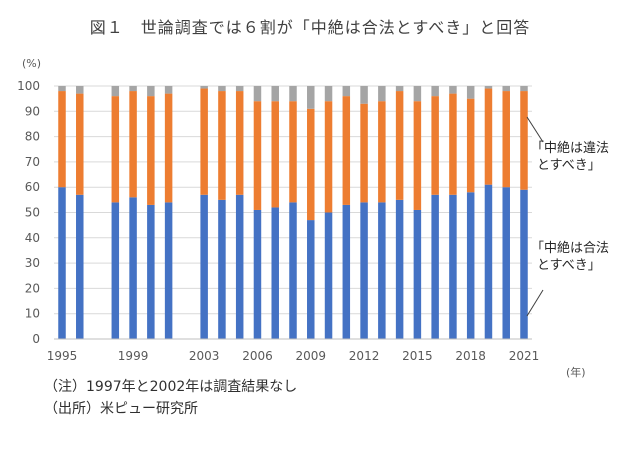 The image size is (620, 450). I want to click on y-tick-label: 10, so click(32, 314).